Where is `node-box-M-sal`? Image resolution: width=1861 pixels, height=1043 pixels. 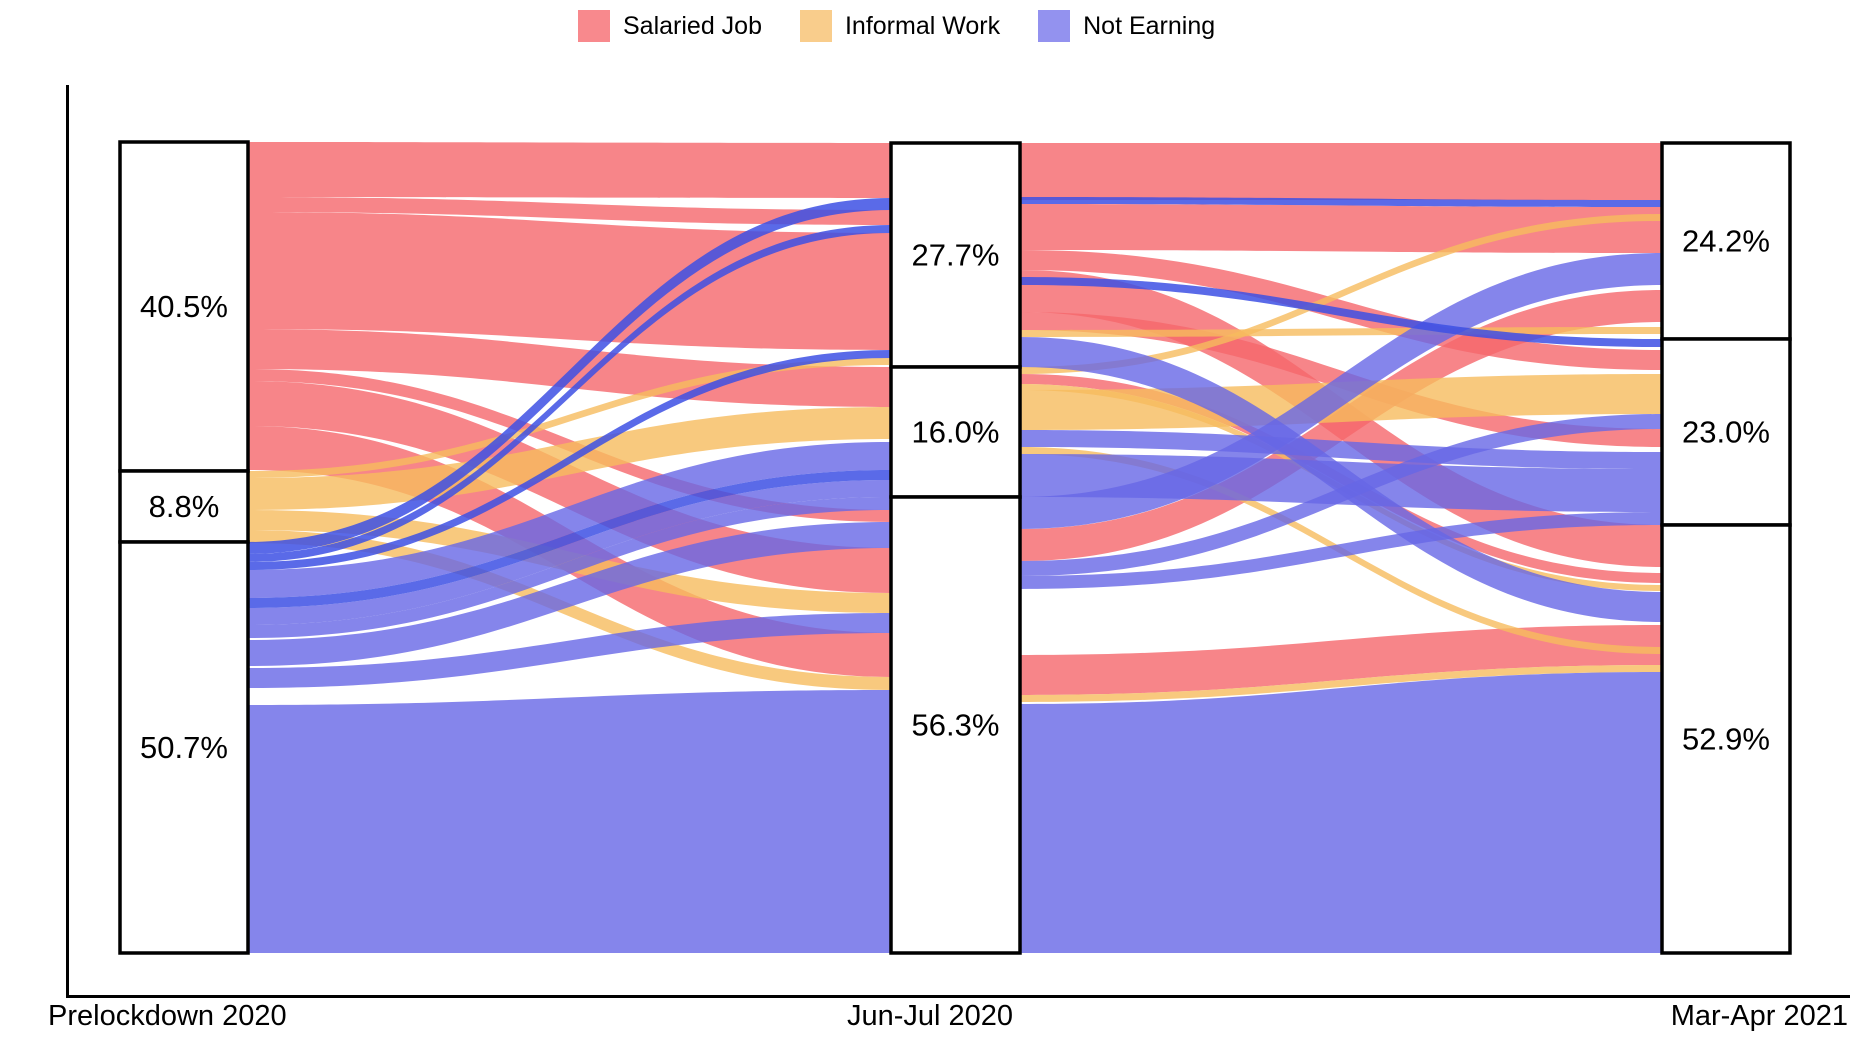 node-box-M-sal is located at coordinates (955, 255).